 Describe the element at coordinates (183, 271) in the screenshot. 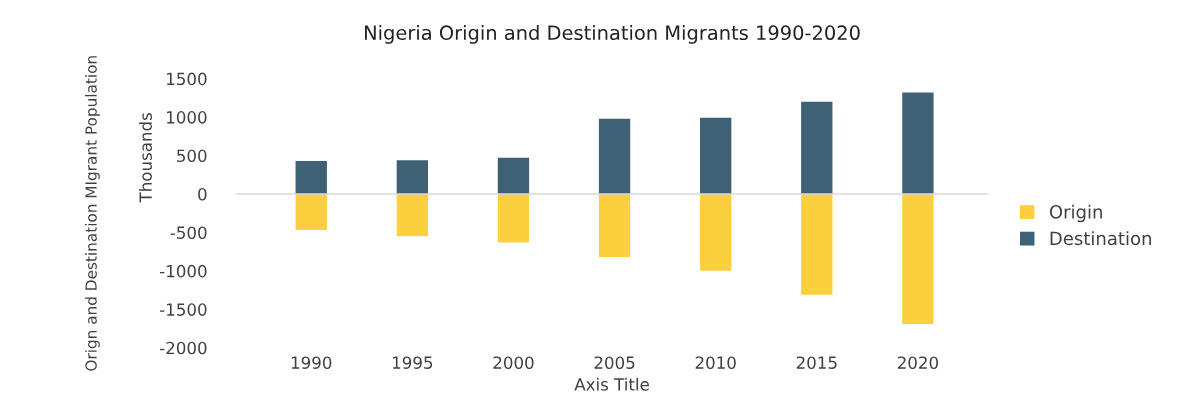

I see `y-tick-label: -1000` at that location.